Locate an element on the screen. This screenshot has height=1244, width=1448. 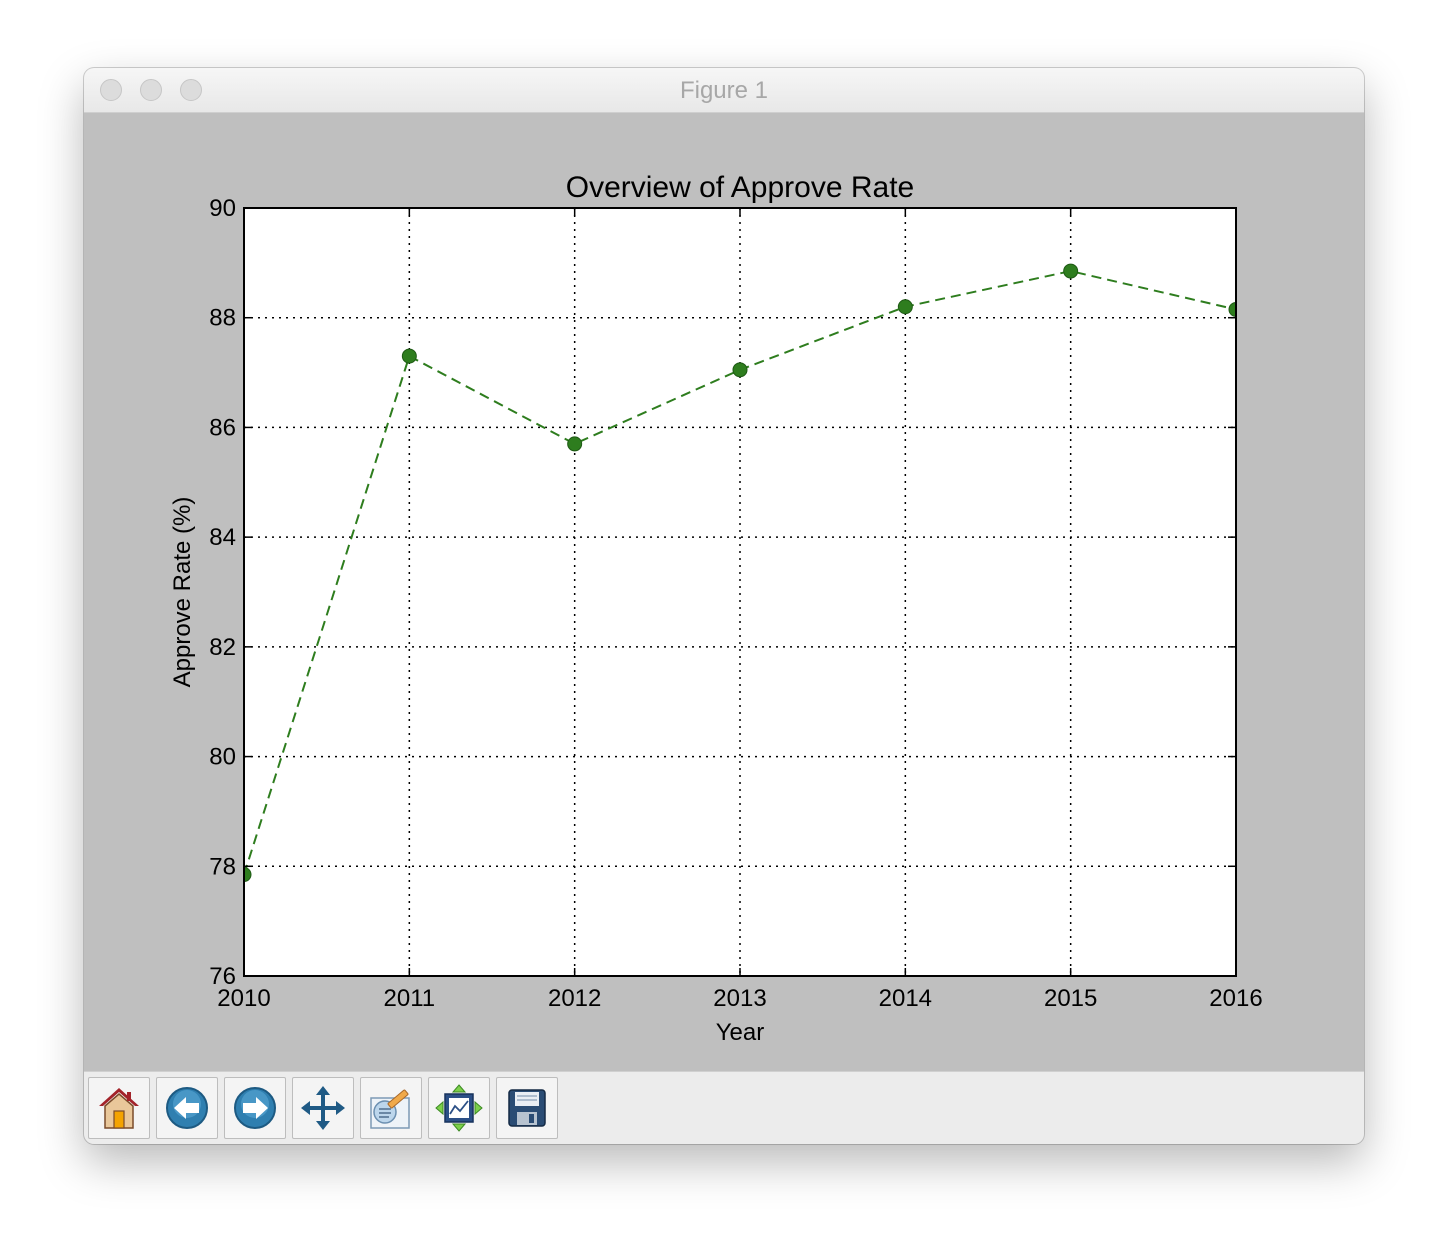
subplots-icon is located at coordinates (459, 1108).